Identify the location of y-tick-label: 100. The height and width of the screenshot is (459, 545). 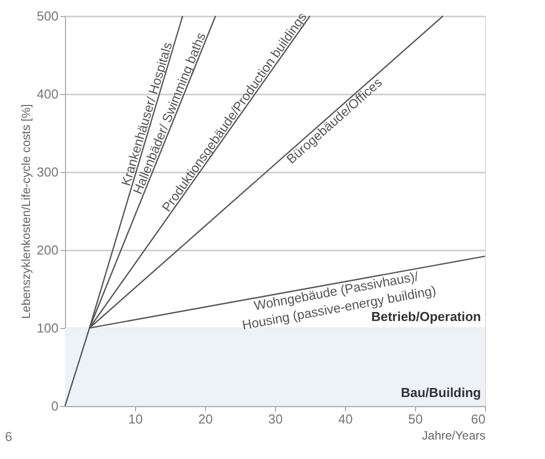
(47, 328).